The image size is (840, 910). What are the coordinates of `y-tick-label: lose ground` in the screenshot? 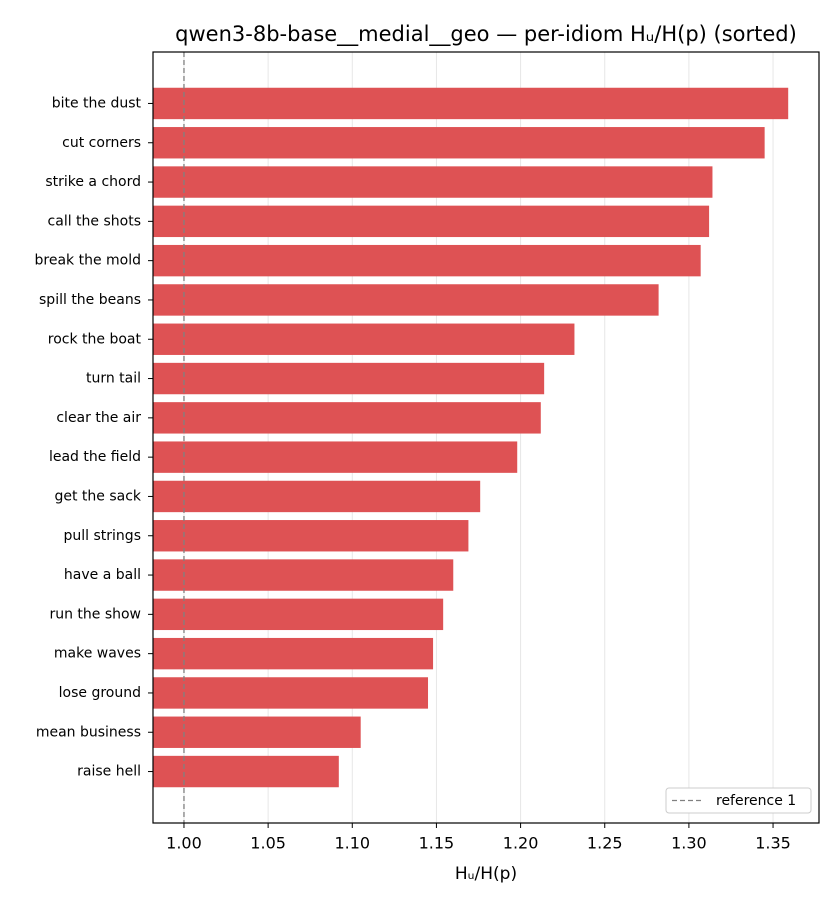 It's located at (100, 693).